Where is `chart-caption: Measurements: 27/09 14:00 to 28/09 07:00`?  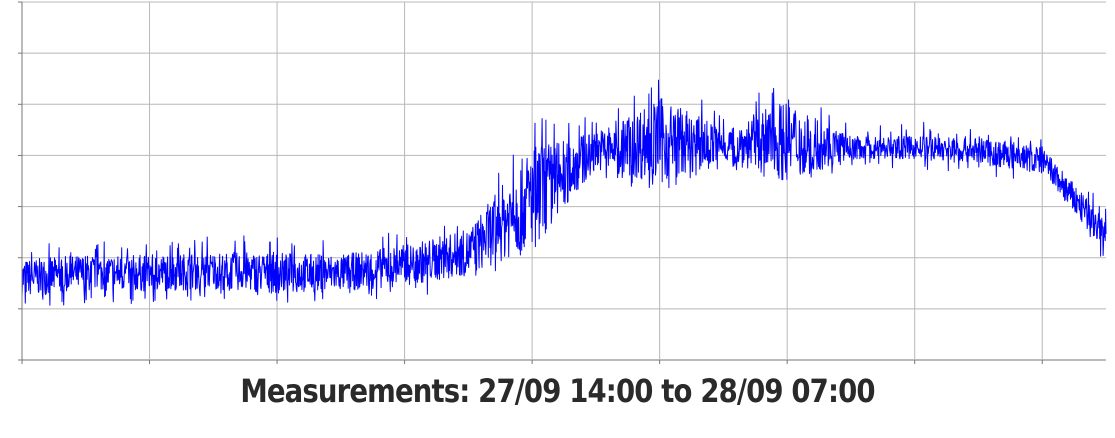
chart-caption: Measurements: 27/09 14:00 to 28/09 07:00 is located at coordinates (557, 391).